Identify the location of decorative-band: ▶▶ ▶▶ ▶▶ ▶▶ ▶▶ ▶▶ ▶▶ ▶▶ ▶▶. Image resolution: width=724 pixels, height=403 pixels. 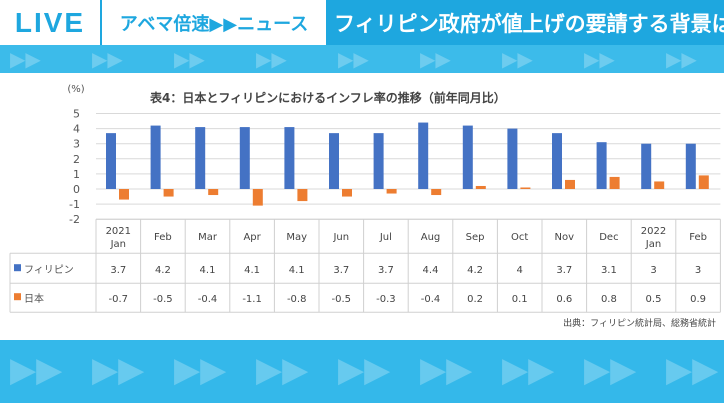
(362, 59).